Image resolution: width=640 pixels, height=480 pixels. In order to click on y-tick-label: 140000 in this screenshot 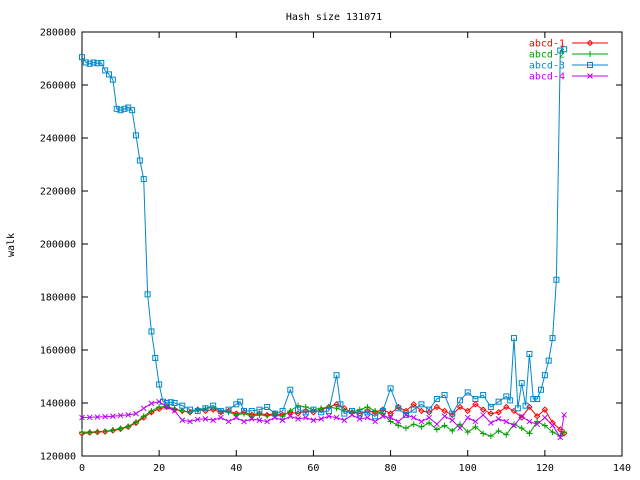, I will do `click(58, 404)`.